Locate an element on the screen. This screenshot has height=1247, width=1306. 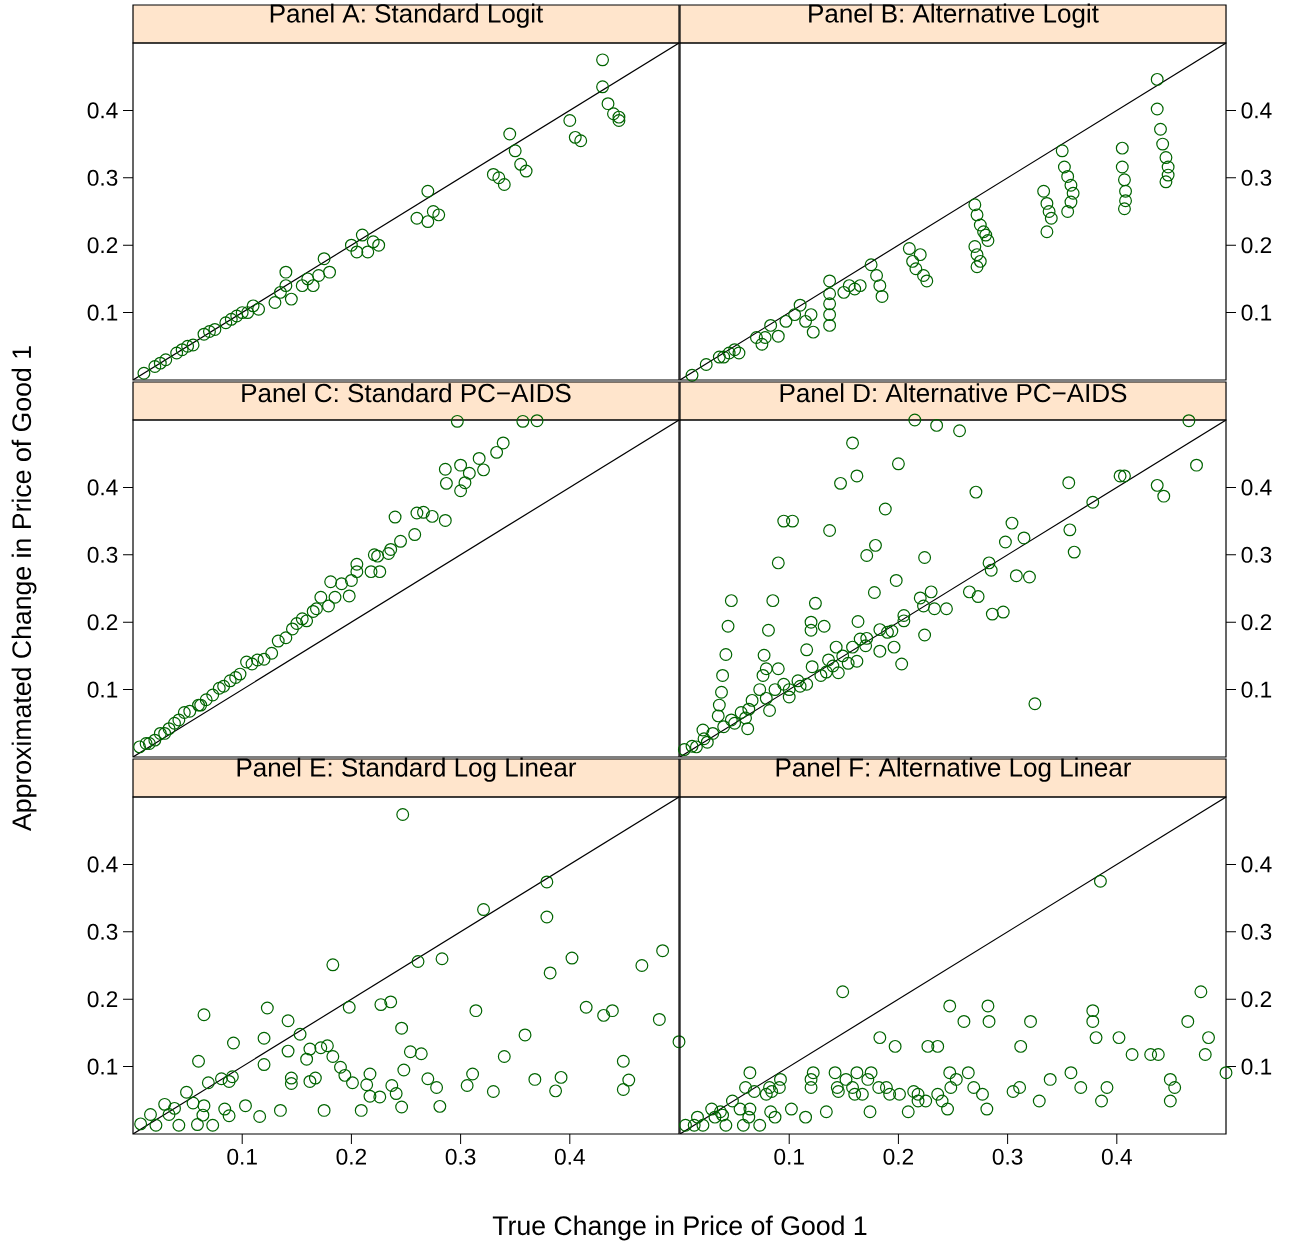
x-axis-title: True Change in Price of Good 1 is located at coordinates (679, 1228).